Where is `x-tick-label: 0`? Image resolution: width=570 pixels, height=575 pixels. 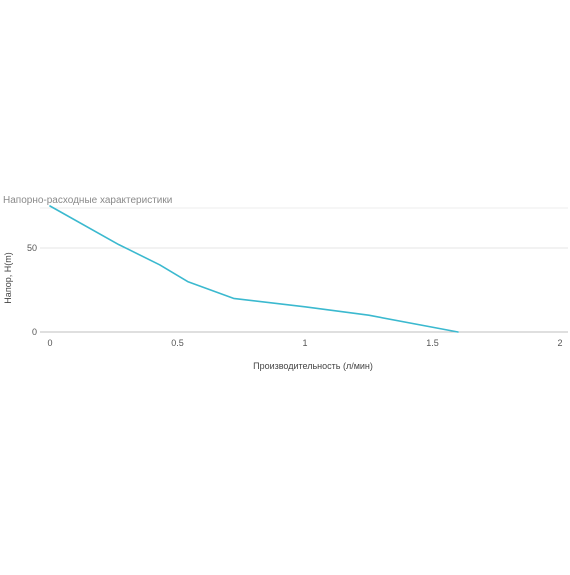 x-tick-label: 0 is located at coordinates (49, 343).